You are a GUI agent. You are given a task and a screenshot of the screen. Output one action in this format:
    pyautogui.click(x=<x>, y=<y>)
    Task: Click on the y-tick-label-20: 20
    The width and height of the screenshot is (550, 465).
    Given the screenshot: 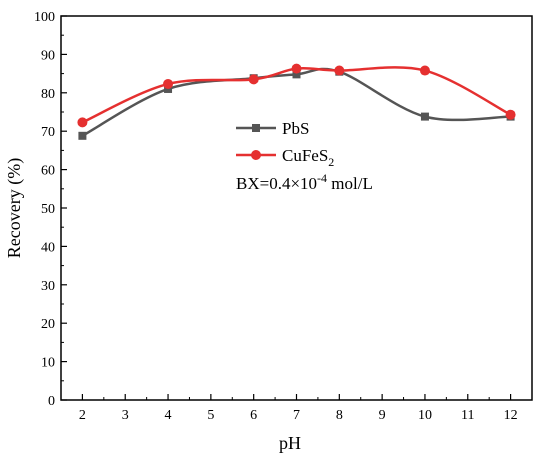 What is the action you would take?
    pyautogui.click(x=48, y=324)
    